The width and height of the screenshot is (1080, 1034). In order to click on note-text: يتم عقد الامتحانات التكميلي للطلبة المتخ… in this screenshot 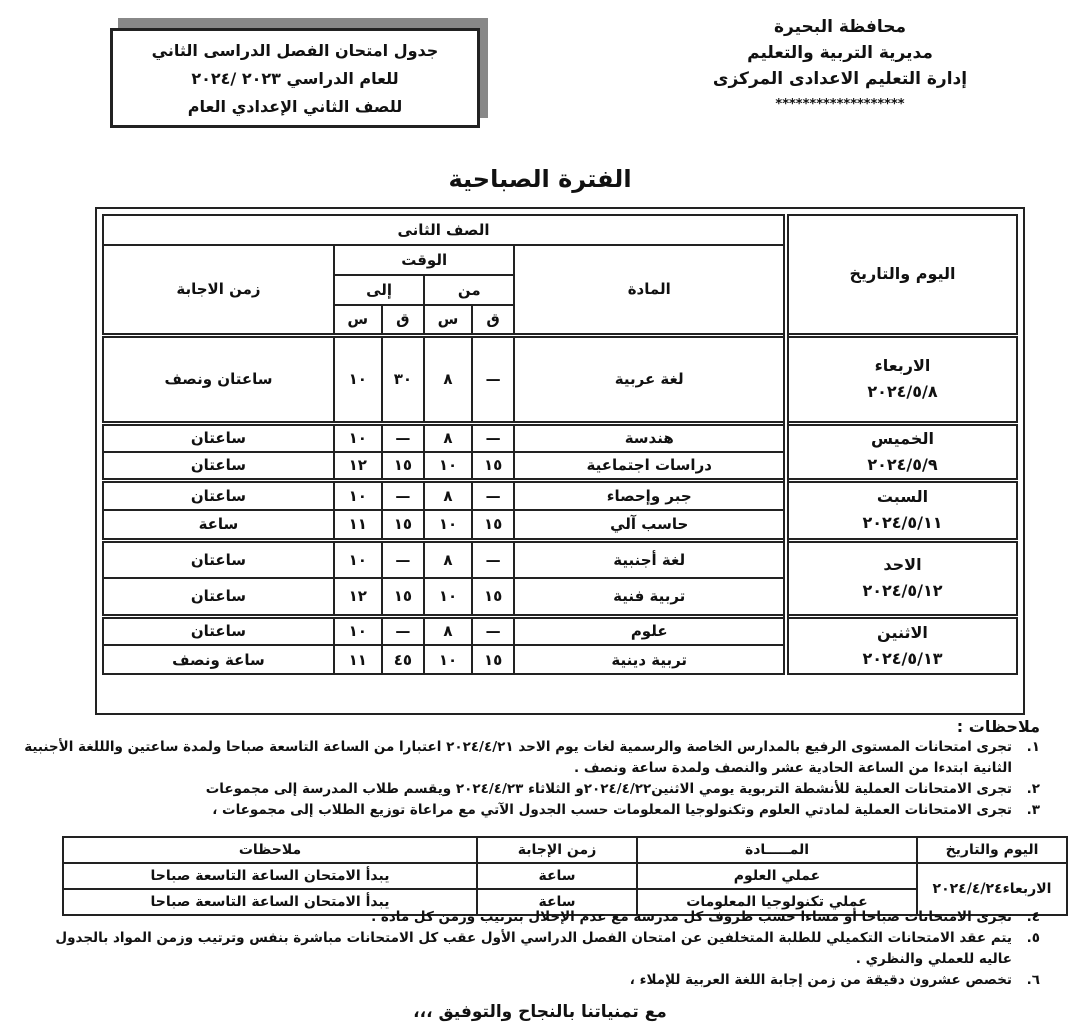, I will do `click(533, 948)`.